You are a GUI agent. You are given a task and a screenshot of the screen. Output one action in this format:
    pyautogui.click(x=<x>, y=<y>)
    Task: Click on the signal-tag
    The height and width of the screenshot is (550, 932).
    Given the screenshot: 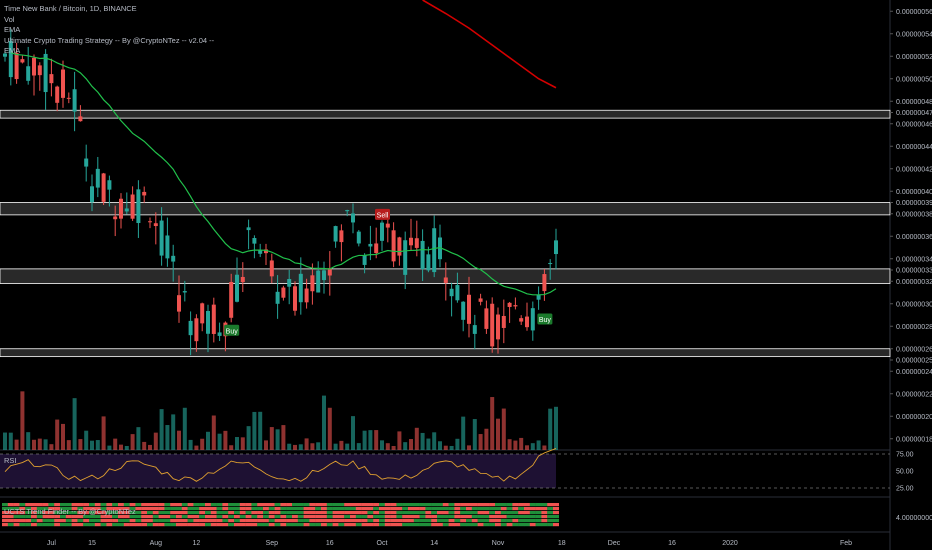 What is the action you would take?
    pyautogui.click(x=382, y=214)
    